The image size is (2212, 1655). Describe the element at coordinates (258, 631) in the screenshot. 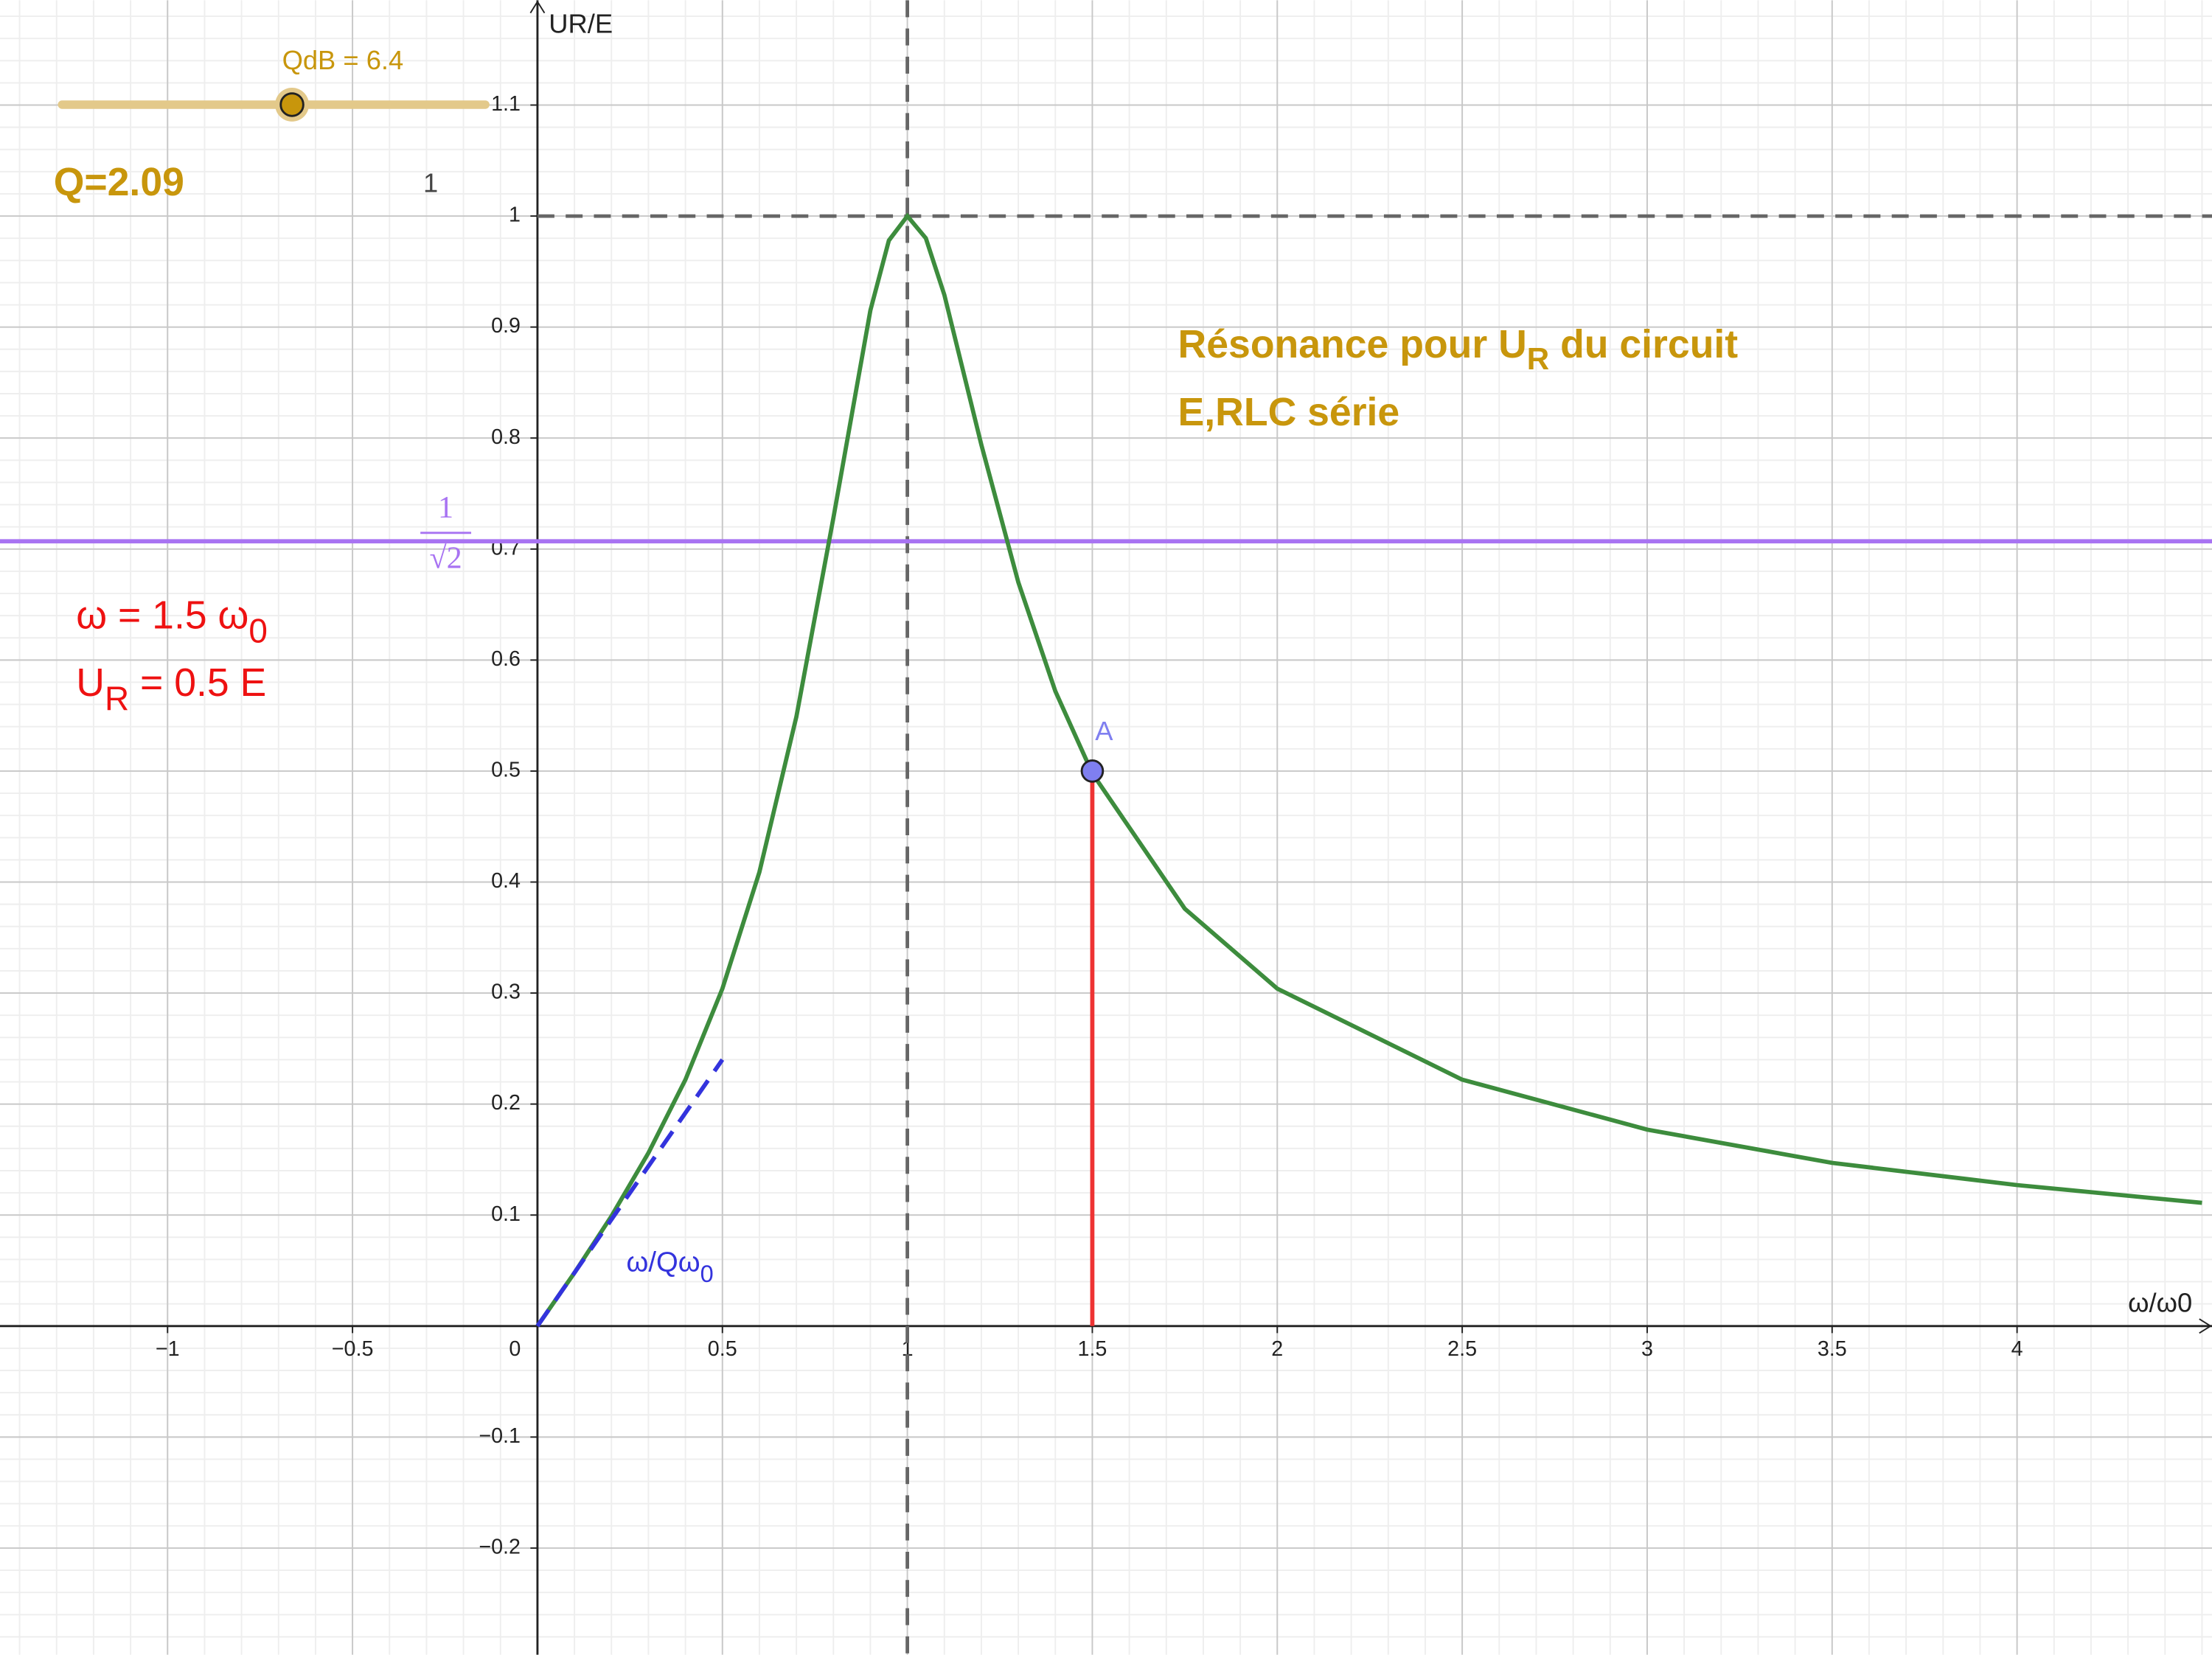

I see `omega-sub: 0` at that location.